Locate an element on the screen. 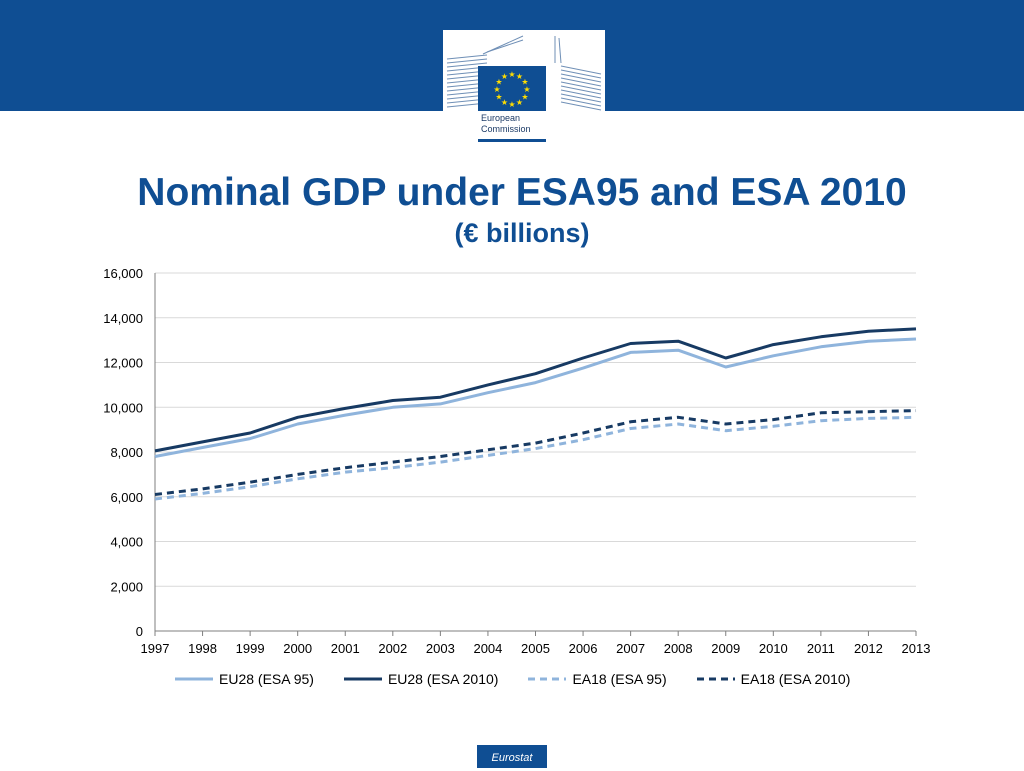  logo-text-line2: Commission is located at coordinates (506, 129).